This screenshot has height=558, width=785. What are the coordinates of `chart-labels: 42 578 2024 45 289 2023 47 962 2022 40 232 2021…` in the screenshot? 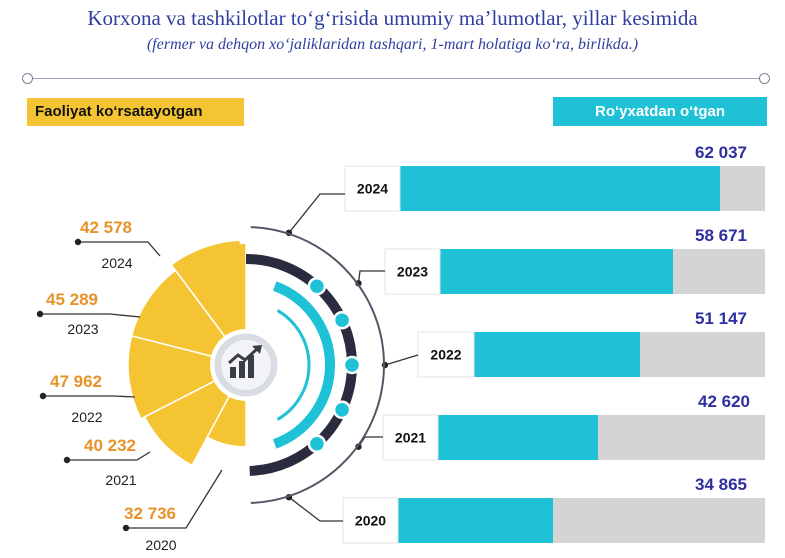 It's located at (111, 385).